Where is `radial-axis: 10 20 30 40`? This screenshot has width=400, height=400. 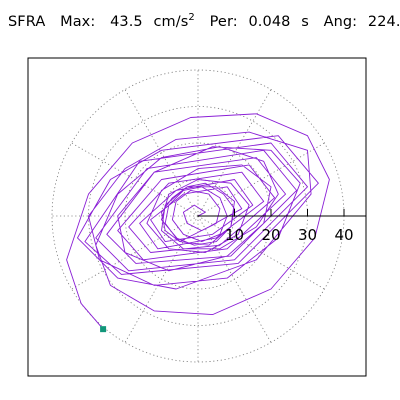
radial-axis: 10 20 30 40 is located at coordinates (282, 226).